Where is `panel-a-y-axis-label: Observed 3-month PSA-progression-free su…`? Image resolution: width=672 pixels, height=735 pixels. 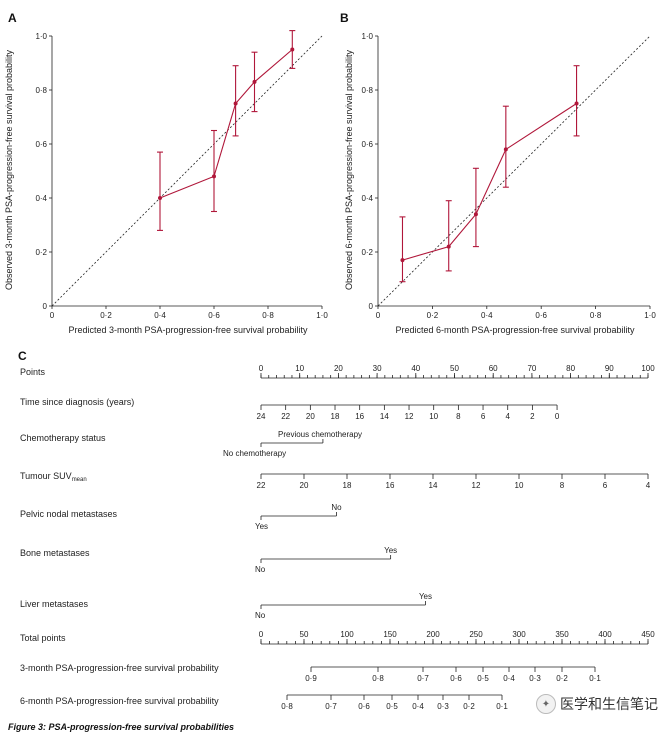
panel-a-y-axis-label: Observed 3-month PSA-progression-free su… is located at coordinates (9, 169).